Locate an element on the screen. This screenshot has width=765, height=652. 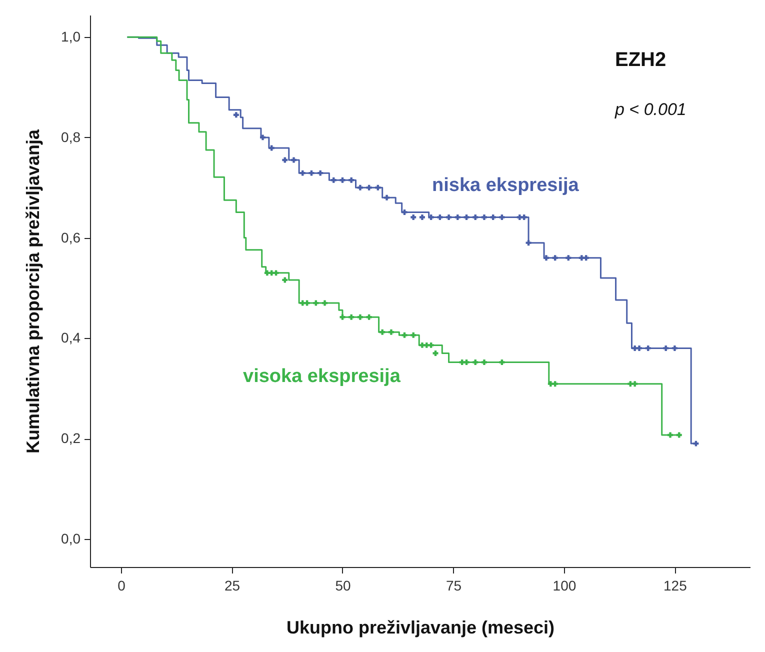
annotation: p < 0.001 is located at coordinates (650, 109).